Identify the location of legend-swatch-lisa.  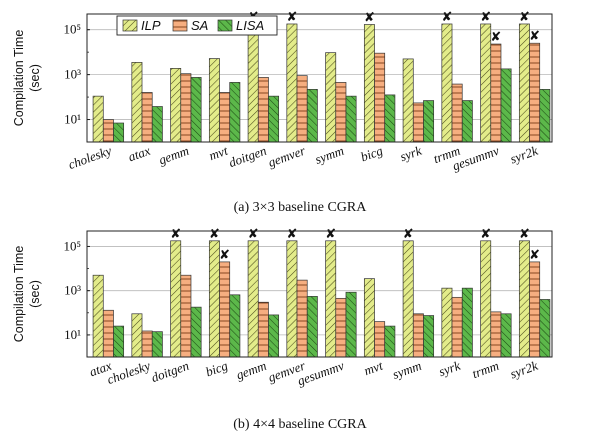
(225, 25).